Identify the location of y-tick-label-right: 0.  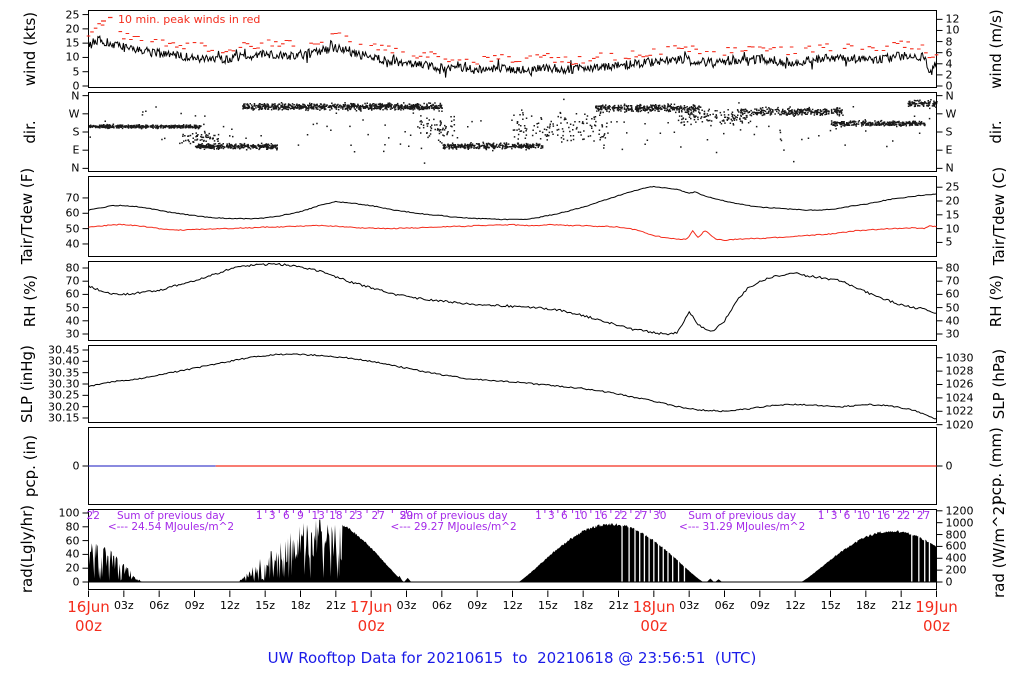
(949, 86).